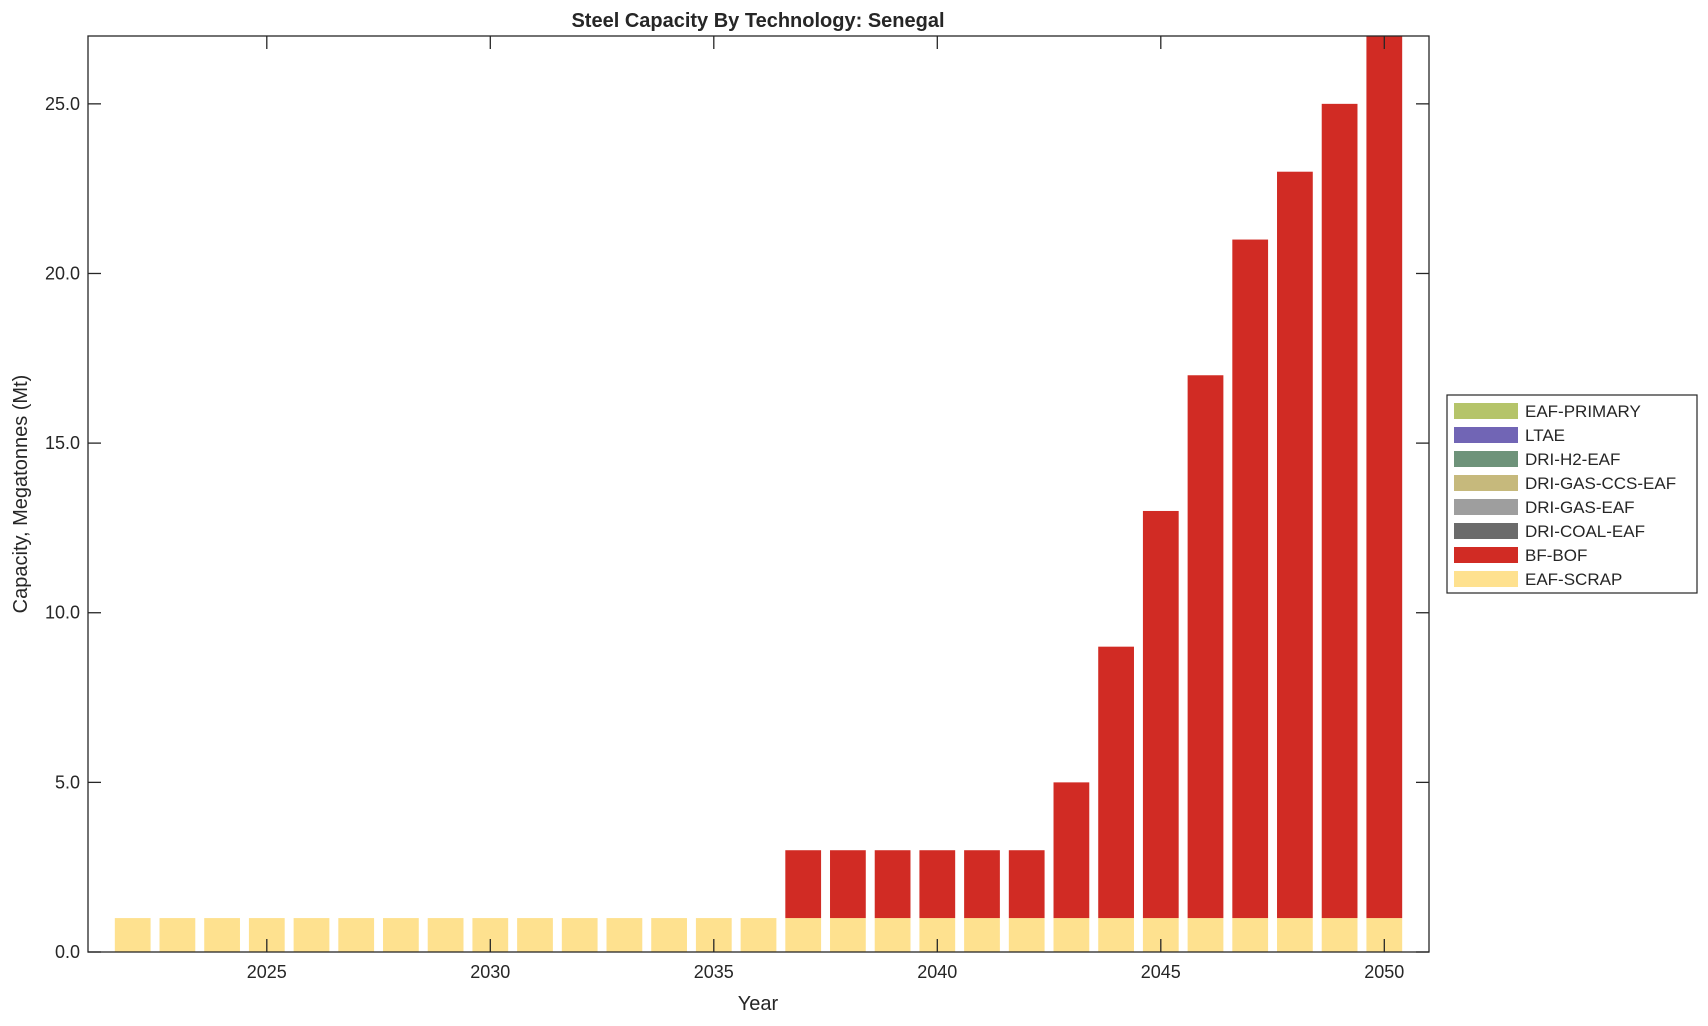 The height and width of the screenshot is (1026, 1708). I want to click on bar-eaf-scrap-2023, so click(177, 935).